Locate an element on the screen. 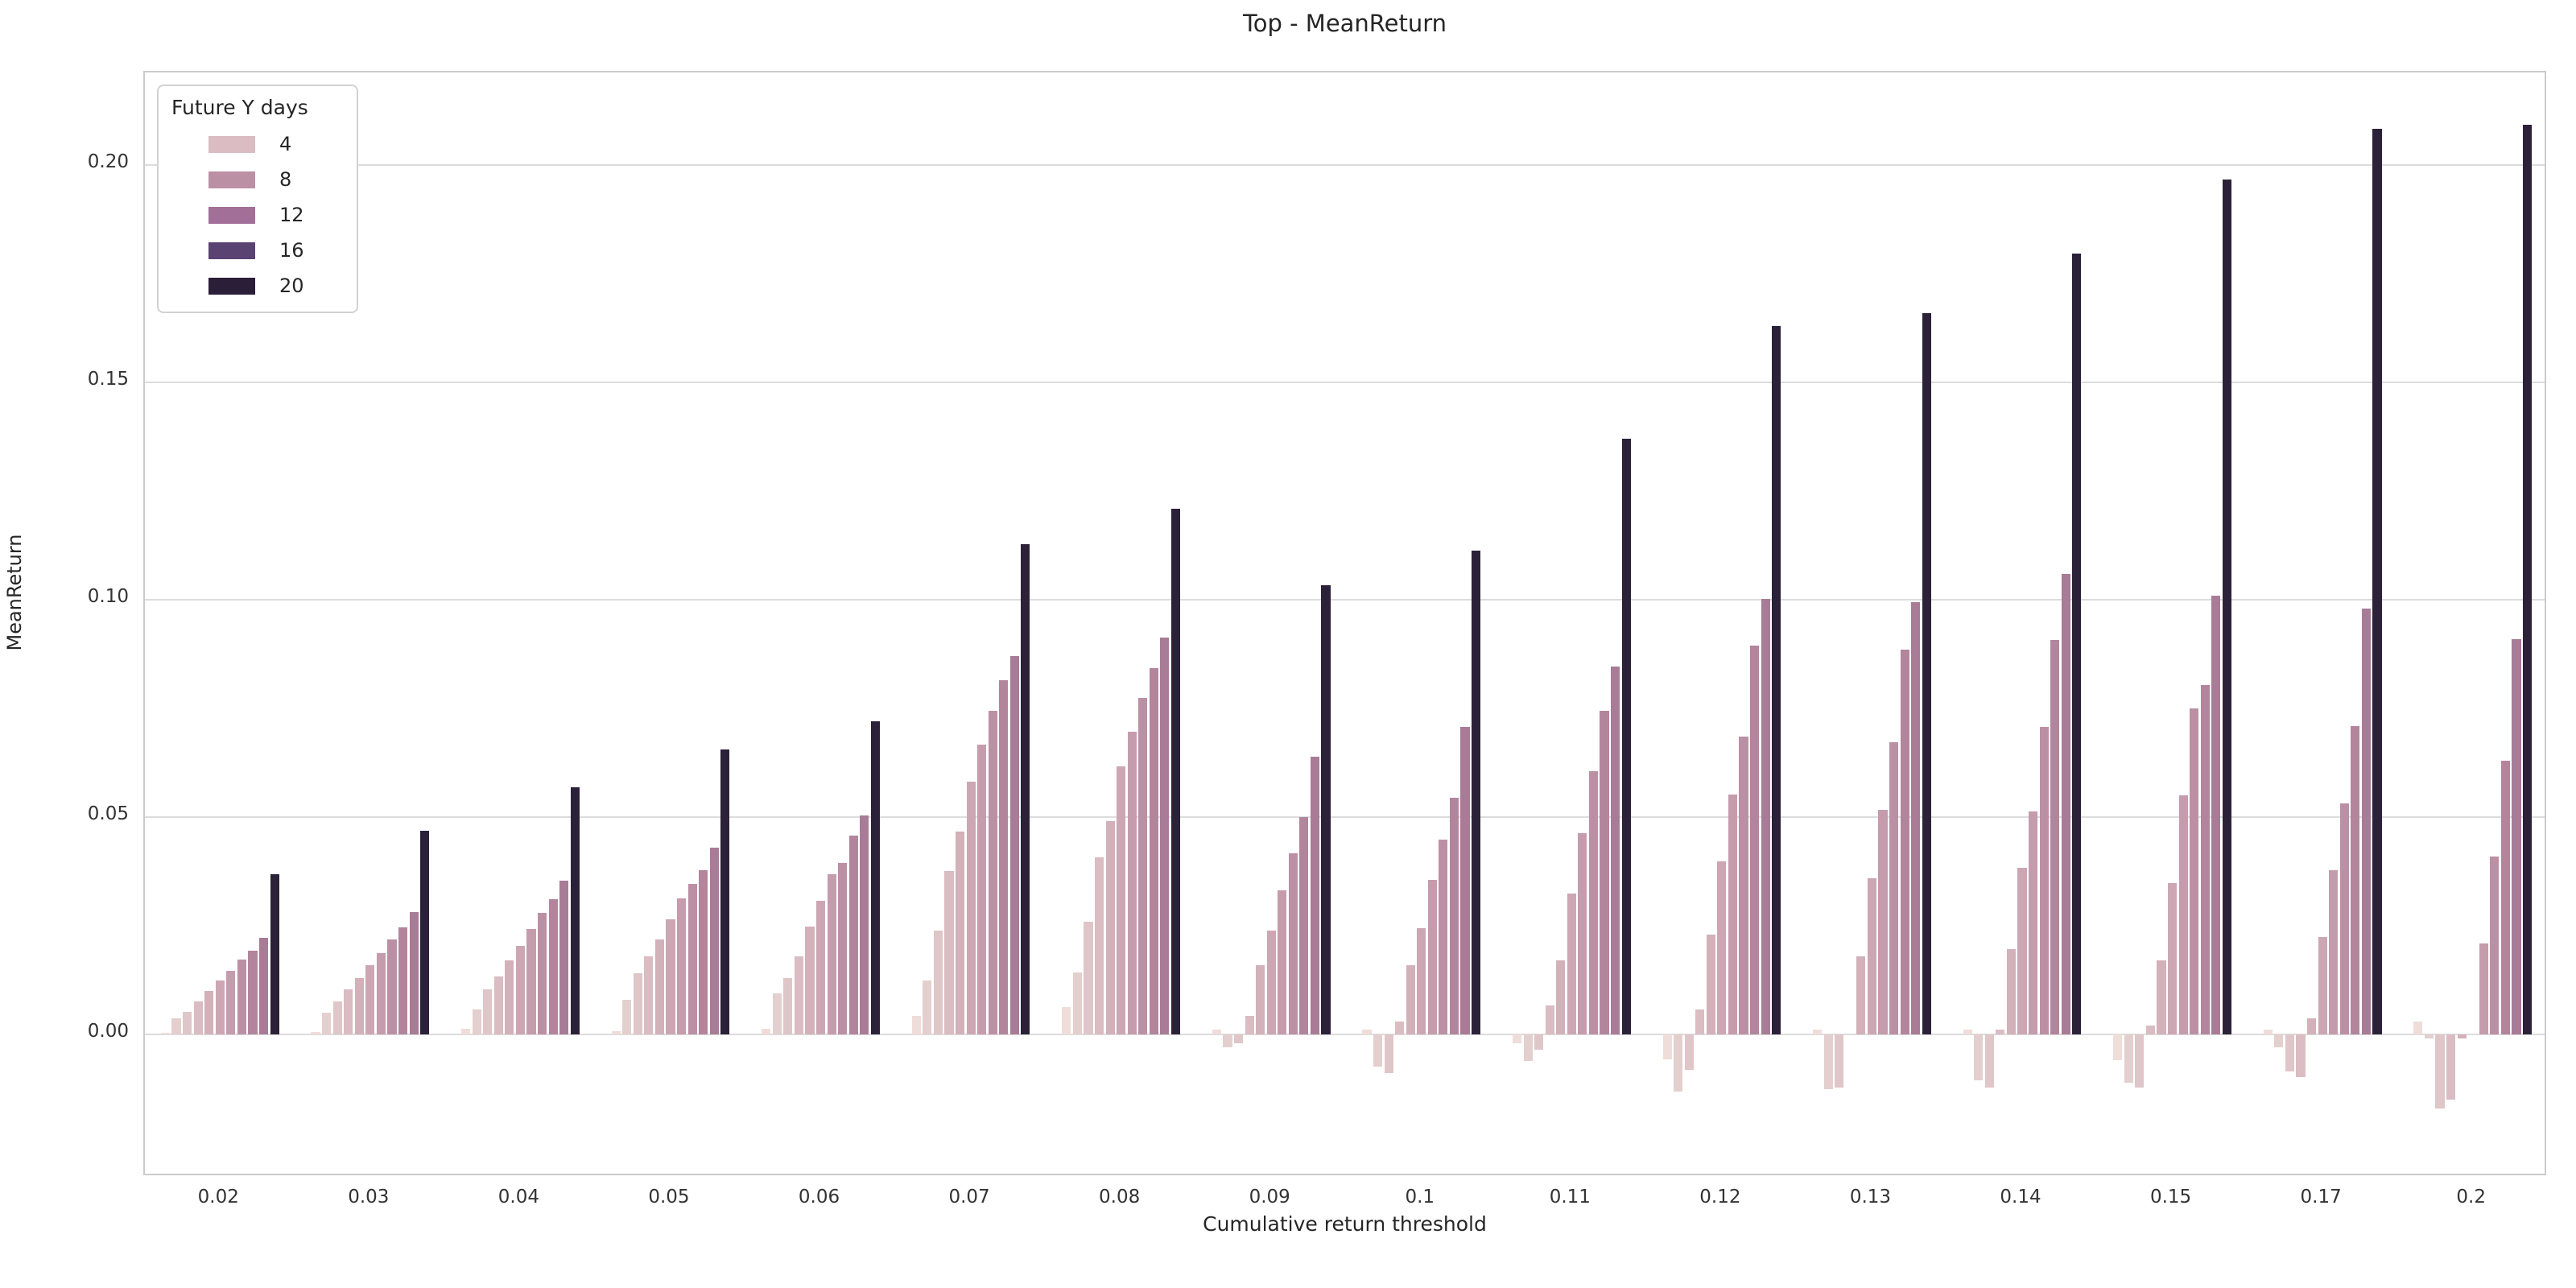 This screenshot has width=2576, height=1288. bar-x0.08-day4 is located at coordinates (1099, 945).